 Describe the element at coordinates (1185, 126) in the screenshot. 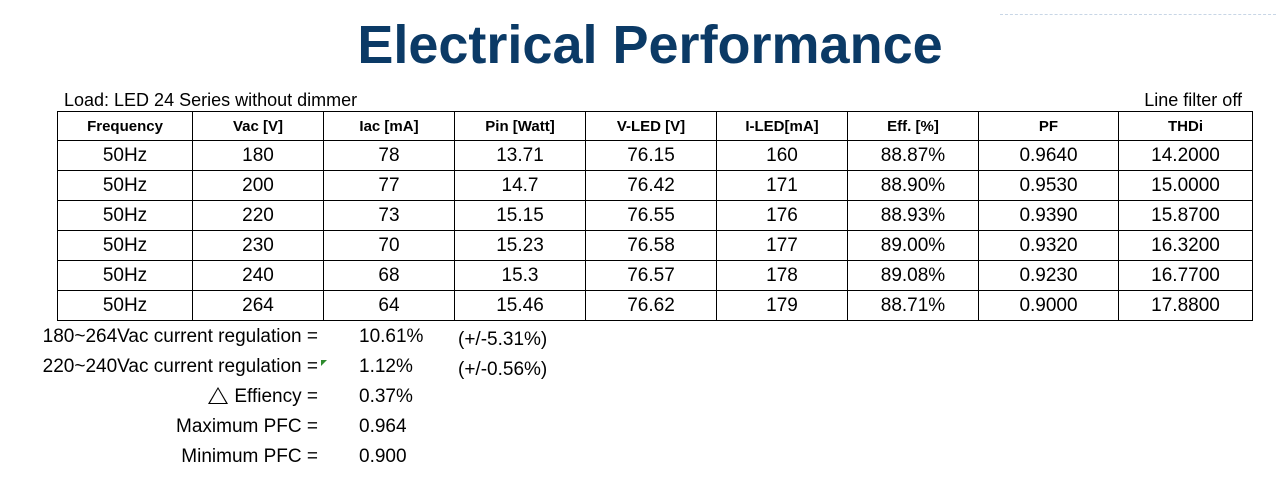

I see `column-header: THDi` at that location.